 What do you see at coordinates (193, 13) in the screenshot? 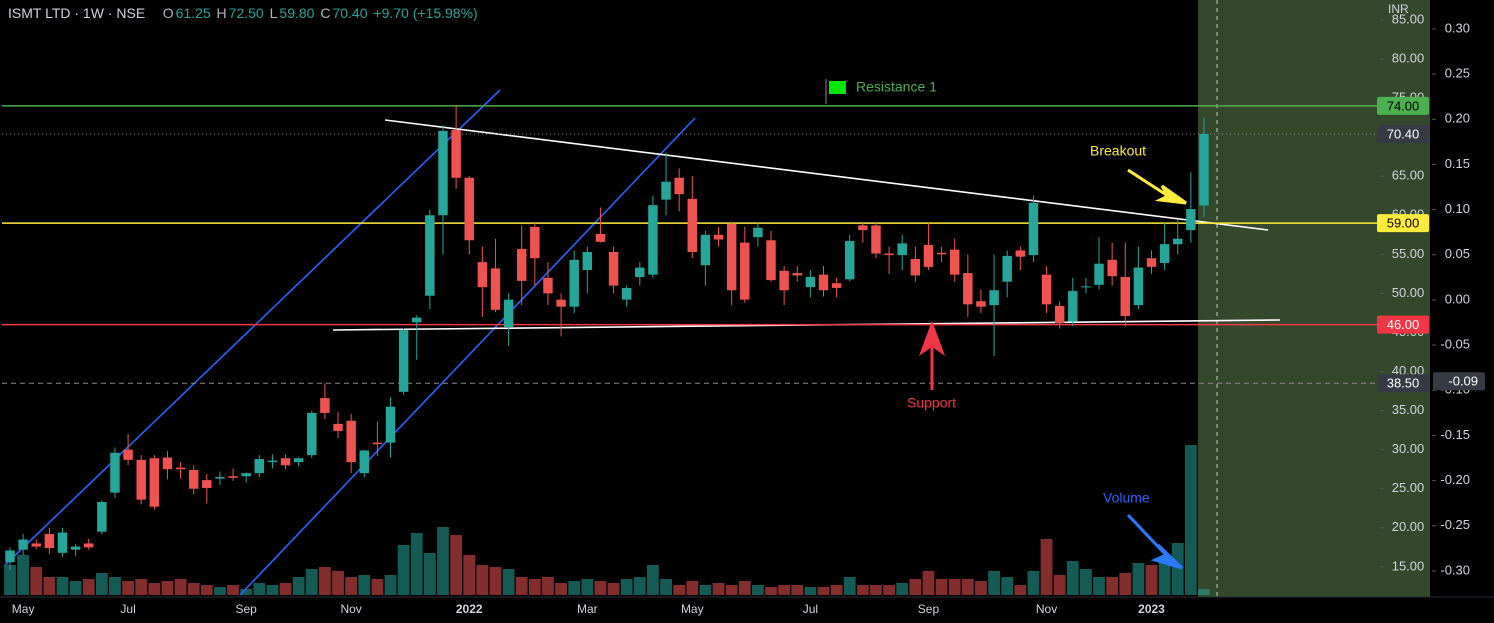
I see `ohlc-value: 61.25` at bounding box center [193, 13].